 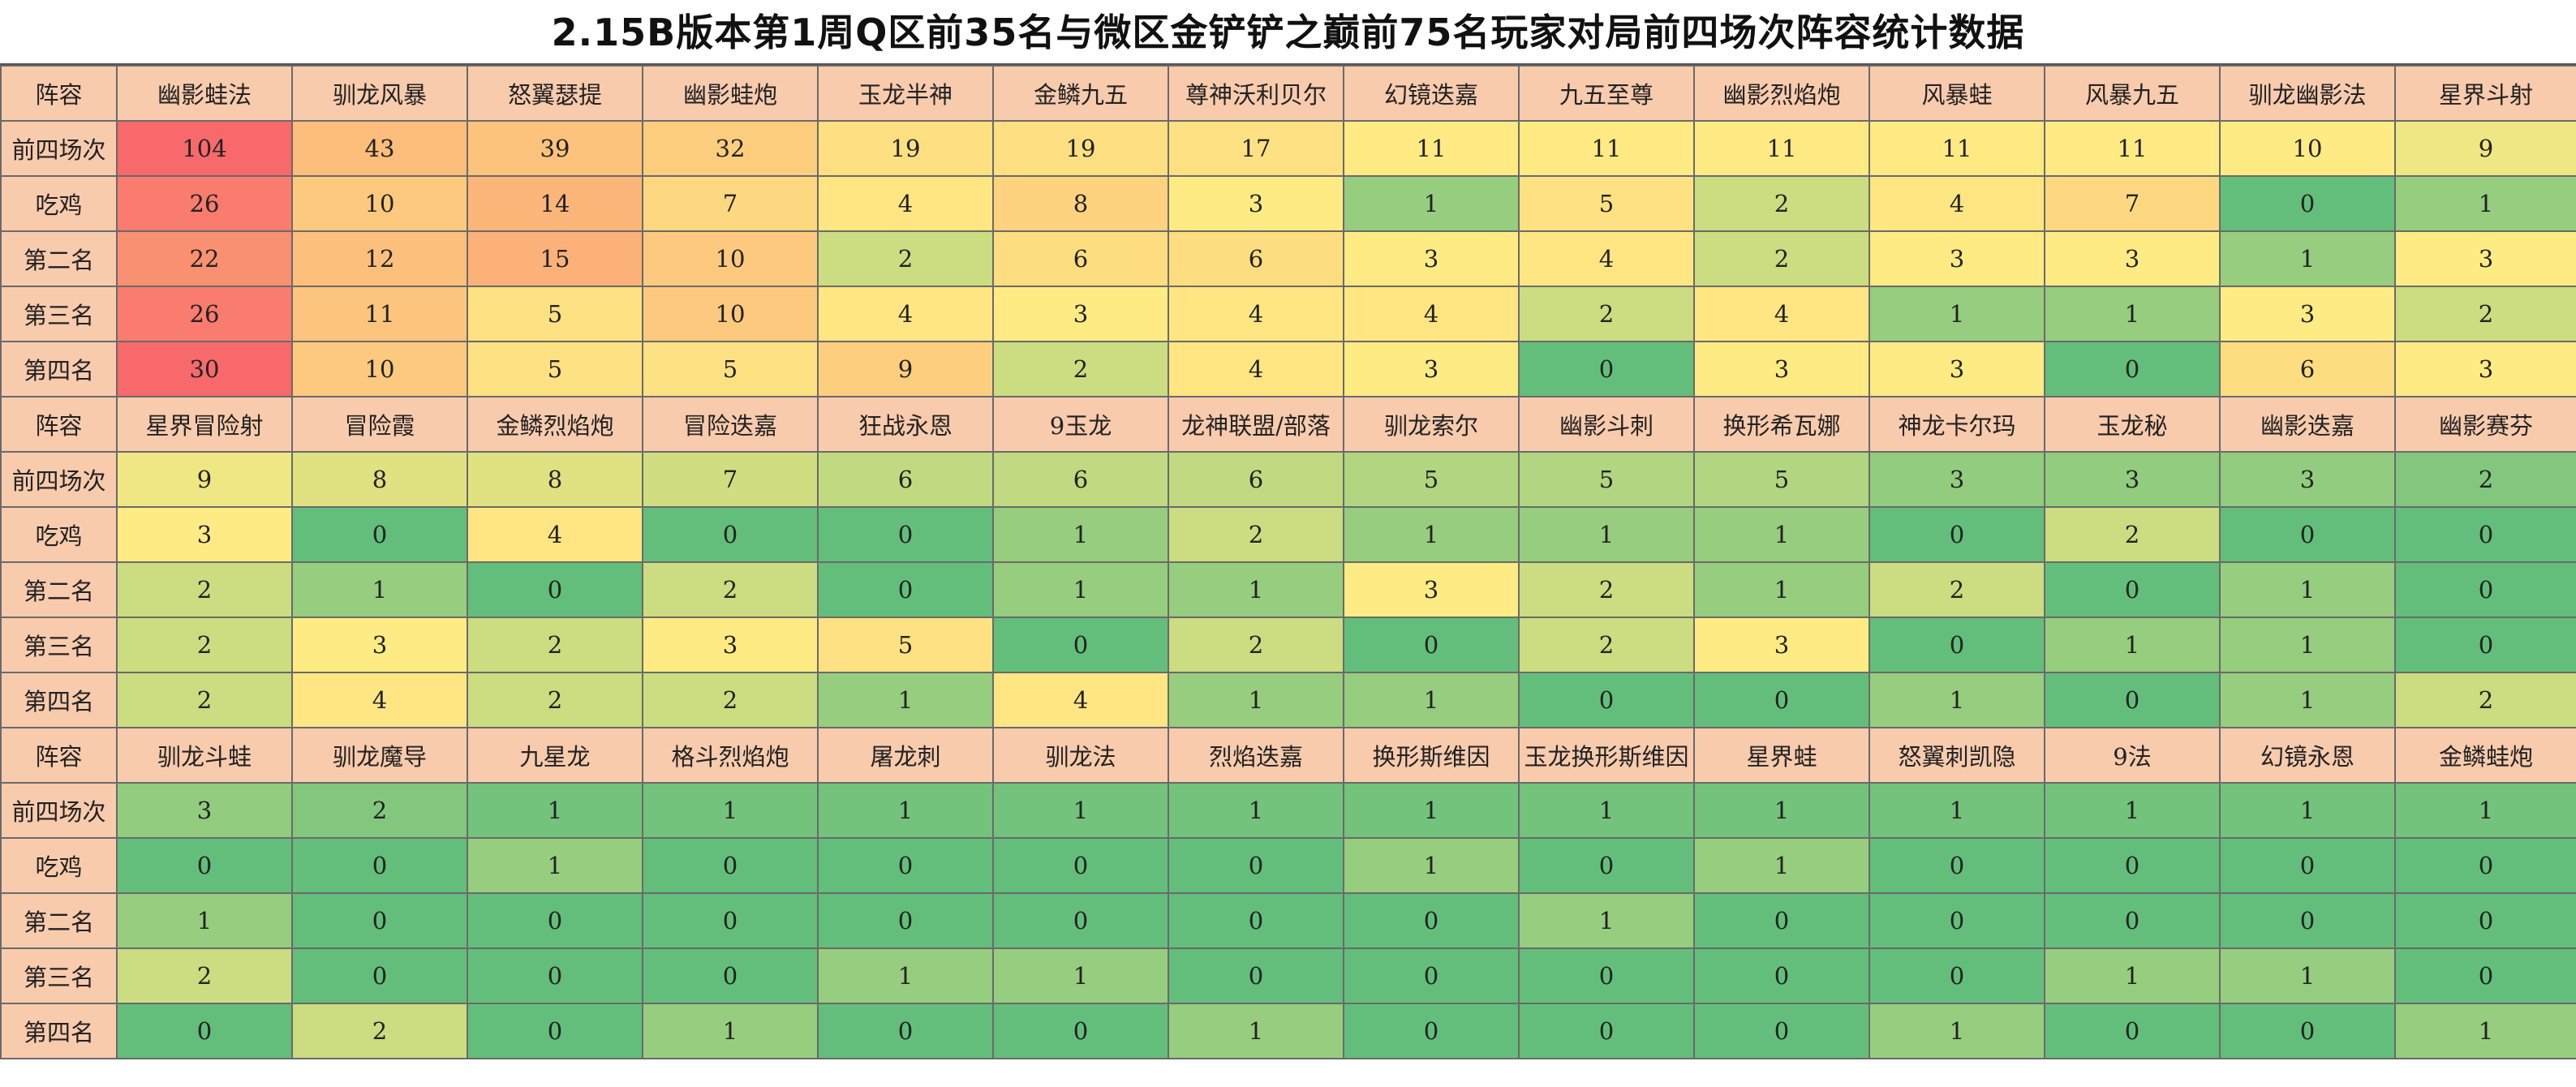 What do you see at coordinates (1080, 258) in the screenshot?
I see `value-cell: 6` at bounding box center [1080, 258].